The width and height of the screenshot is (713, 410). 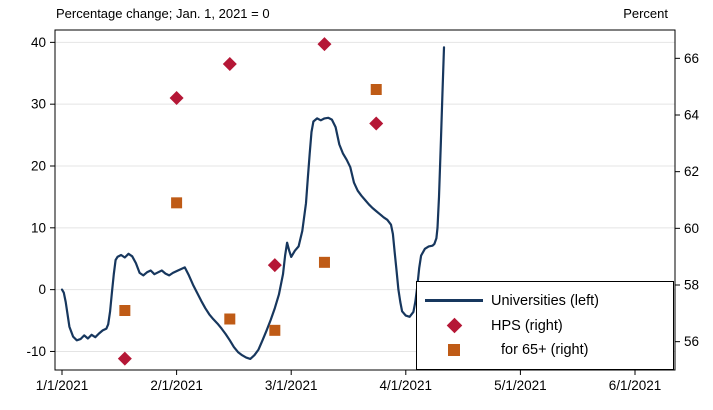 What do you see at coordinates (691, 58) in the screenshot?
I see `y-right-tick-label: 66` at bounding box center [691, 58].